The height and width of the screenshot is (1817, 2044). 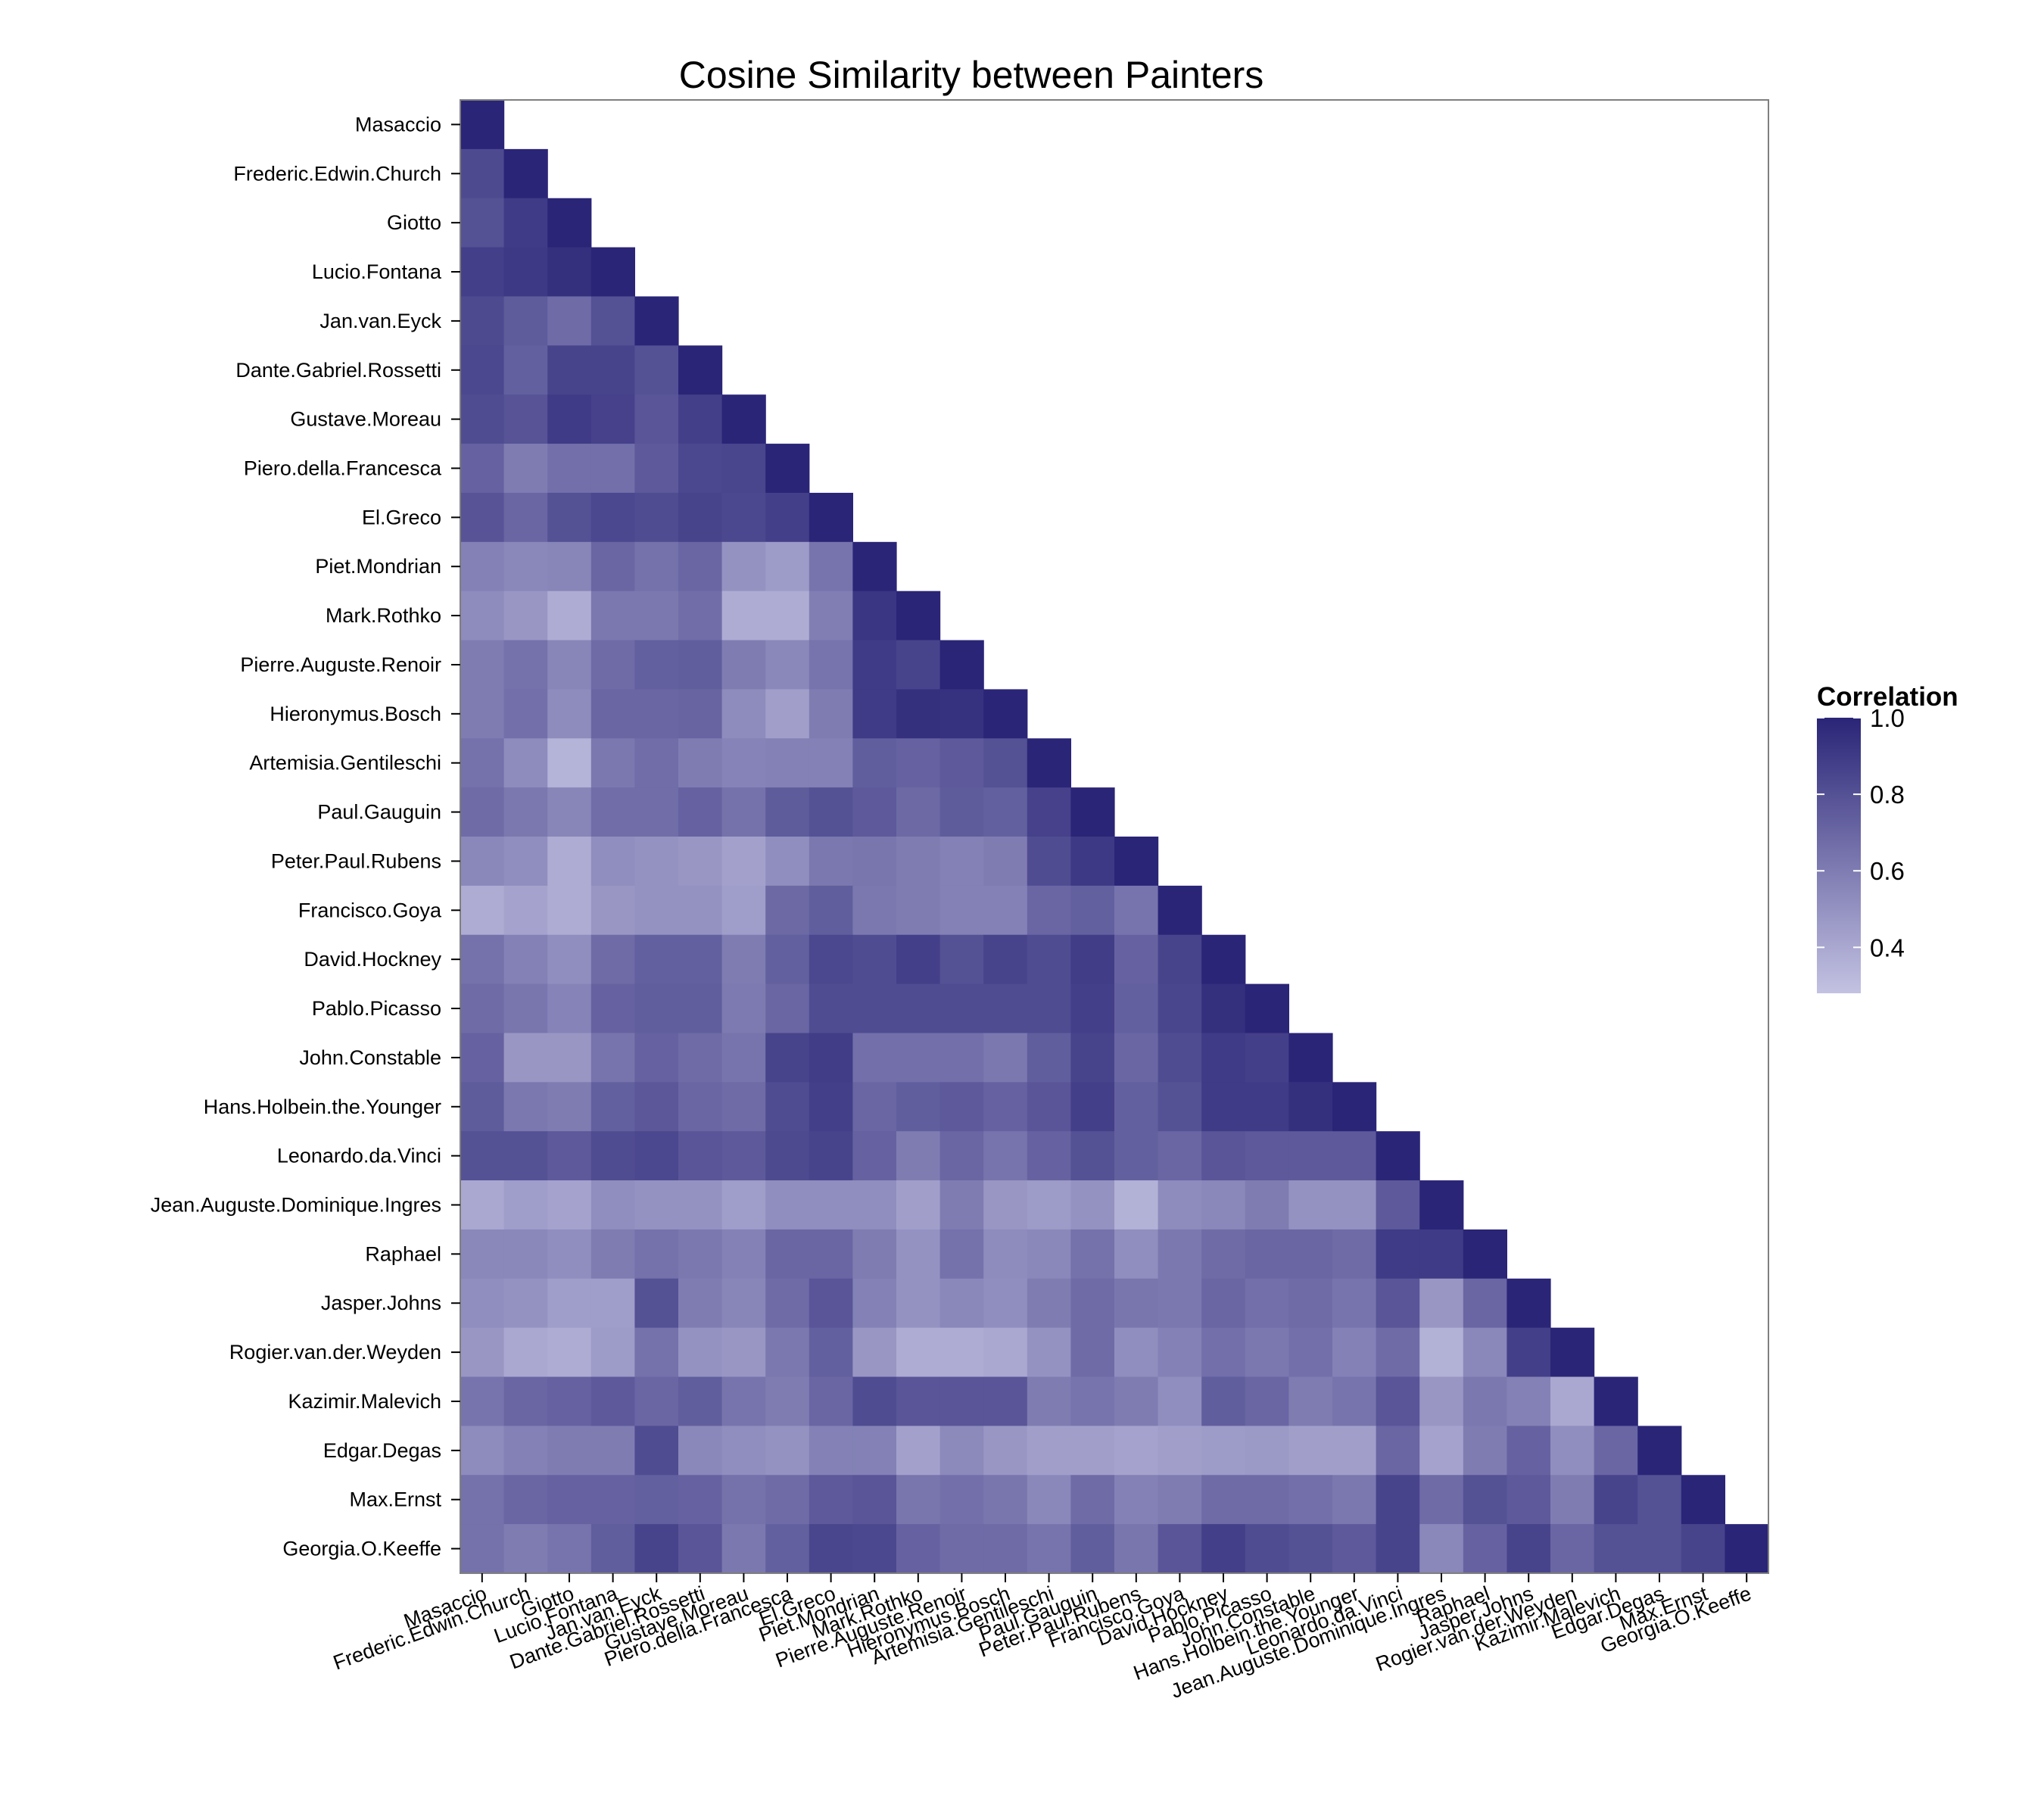 I want to click on y-tick-label: Leonardo.da.Vinci, so click(x=359, y=1156).